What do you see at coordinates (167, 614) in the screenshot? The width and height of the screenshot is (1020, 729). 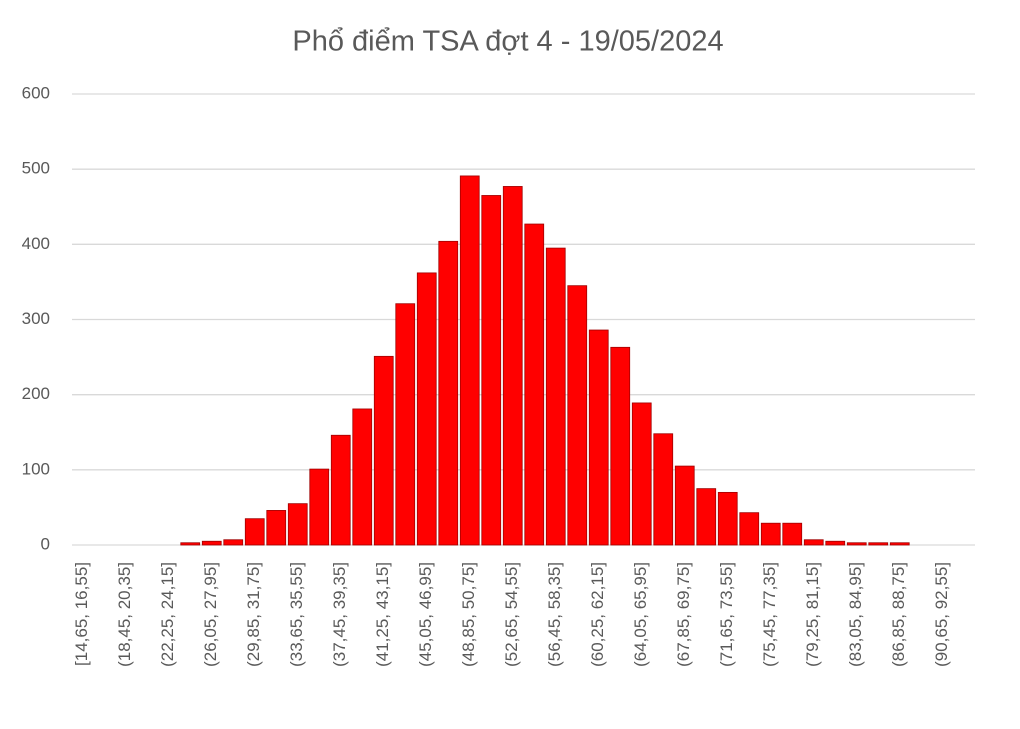 I see `x-tick-label: (22,25, 24,15]` at bounding box center [167, 614].